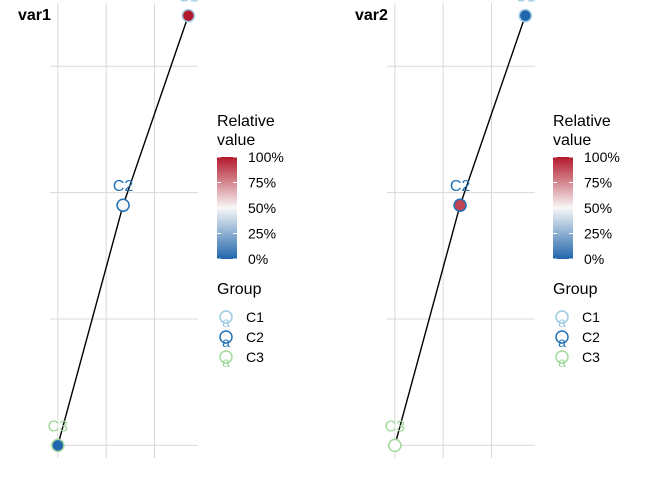  What do you see at coordinates (34, 15) in the screenshot?
I see `panel-title: var1` at bounding box center [34, 15].